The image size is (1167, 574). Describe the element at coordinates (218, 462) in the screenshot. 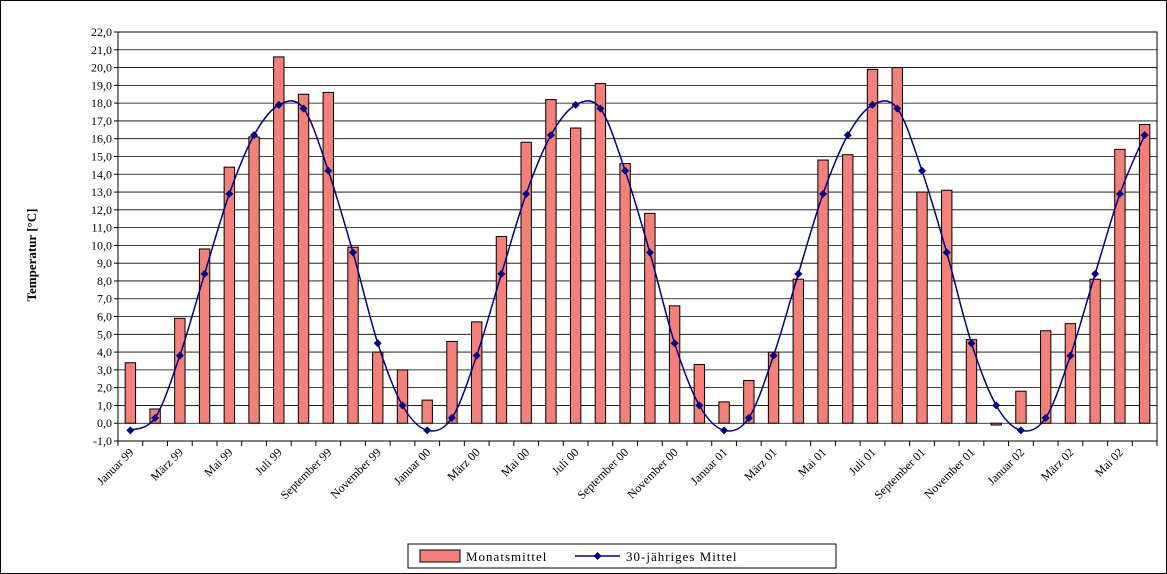

I see `x-tick-label: Mai 99` at that location.